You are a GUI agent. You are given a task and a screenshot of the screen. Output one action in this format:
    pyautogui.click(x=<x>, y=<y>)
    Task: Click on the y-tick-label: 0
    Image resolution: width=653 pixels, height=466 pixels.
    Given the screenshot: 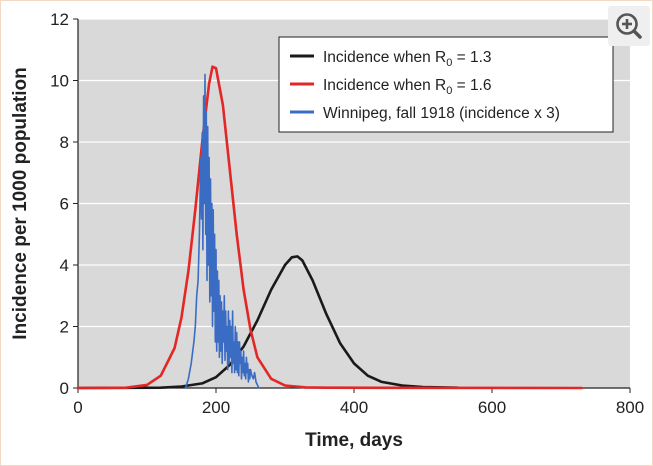 What is the action you would take?
    pyautogui.click(x=64, y=388)
    